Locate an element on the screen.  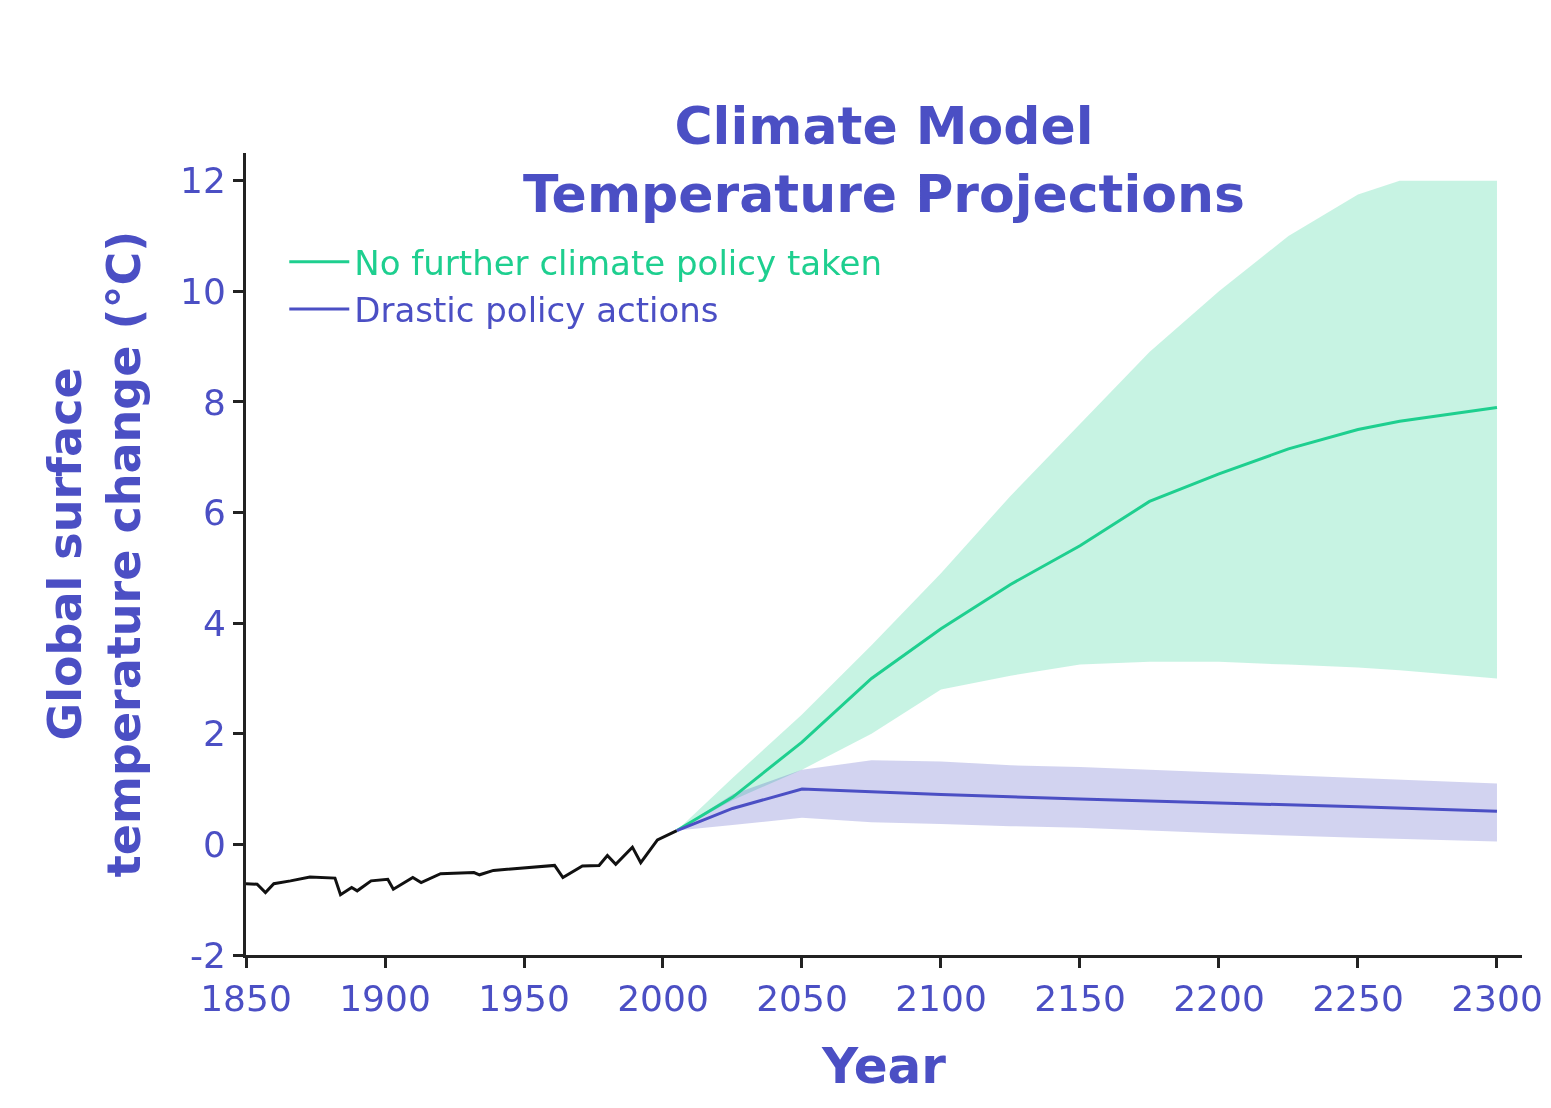
x-tick-label: 1950 is located at coordinates (524, 999).